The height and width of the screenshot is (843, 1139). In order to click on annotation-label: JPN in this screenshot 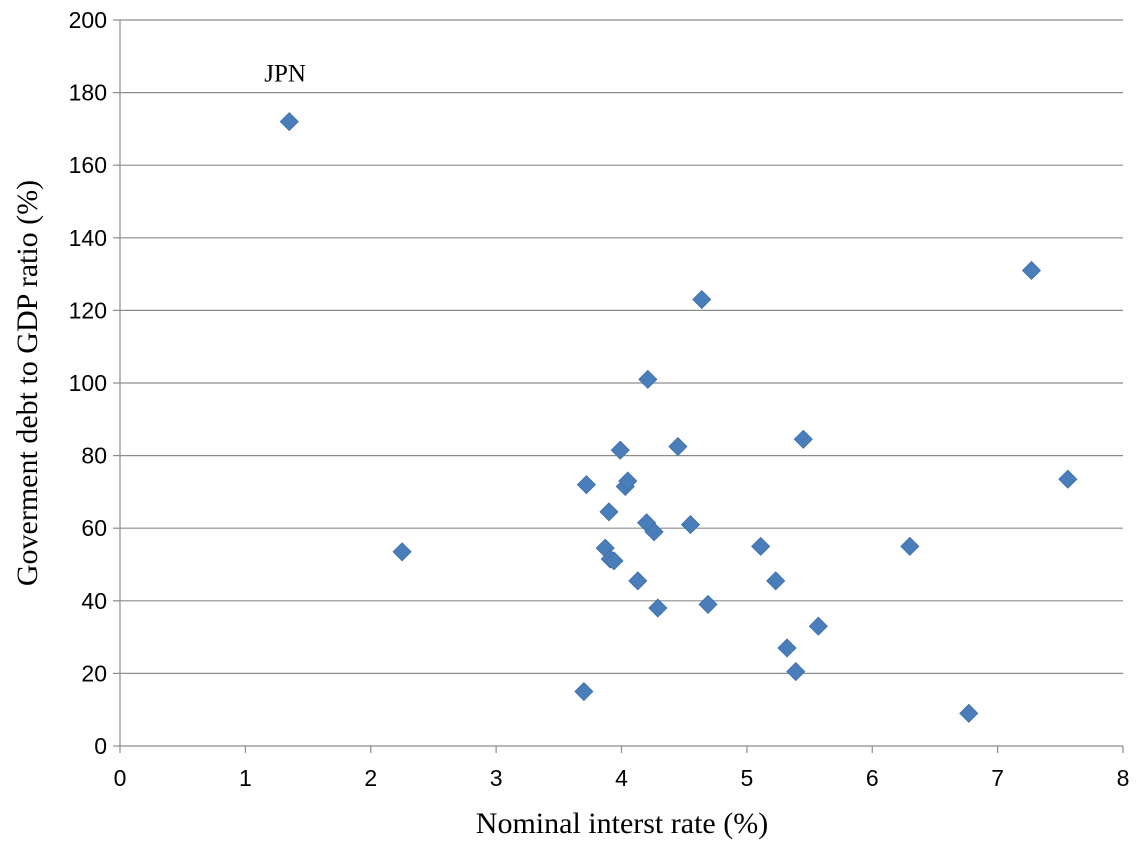, I will do `click(285, 74)`.